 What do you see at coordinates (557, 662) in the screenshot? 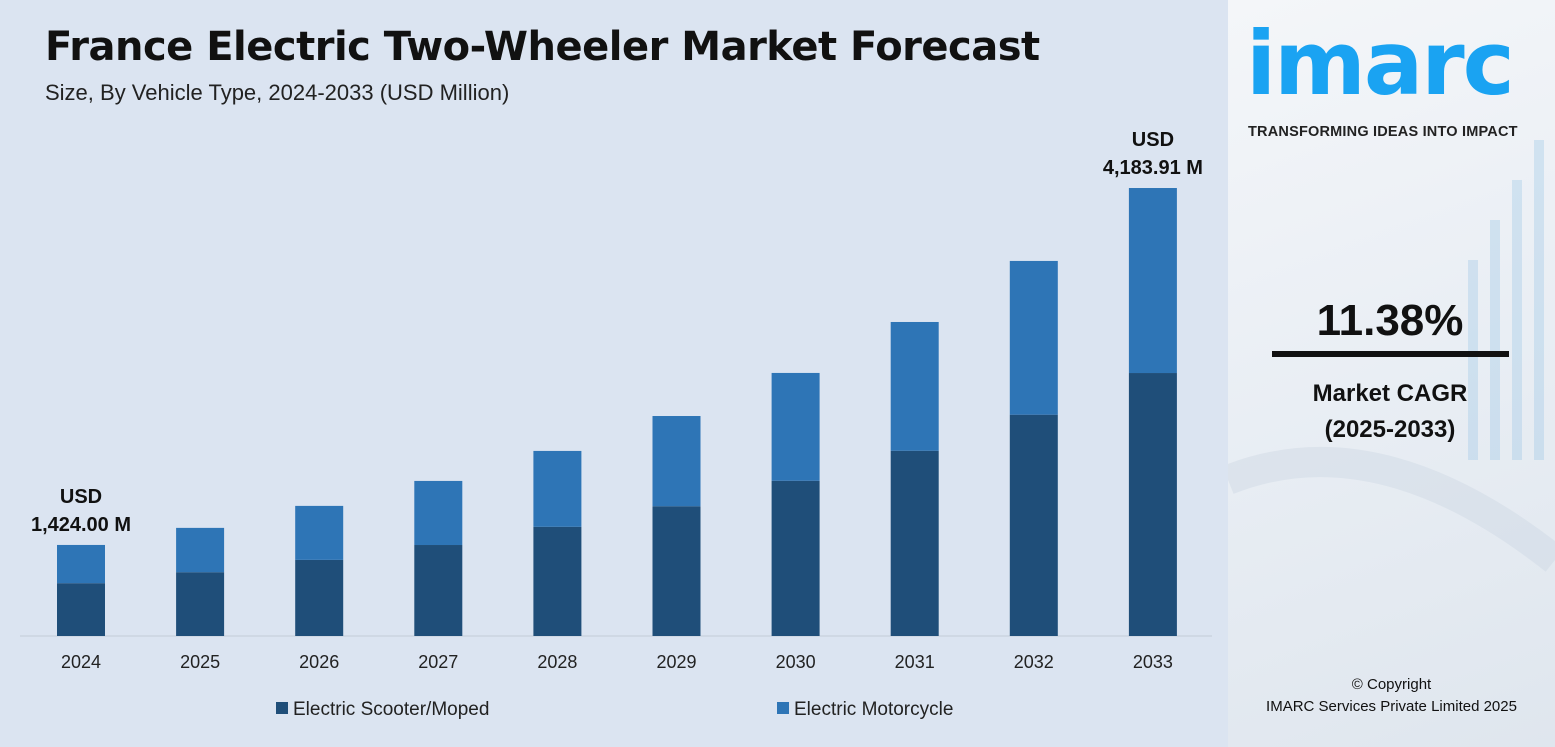
I see `x-tick-label: 2028` at bounding box center [557, 662].